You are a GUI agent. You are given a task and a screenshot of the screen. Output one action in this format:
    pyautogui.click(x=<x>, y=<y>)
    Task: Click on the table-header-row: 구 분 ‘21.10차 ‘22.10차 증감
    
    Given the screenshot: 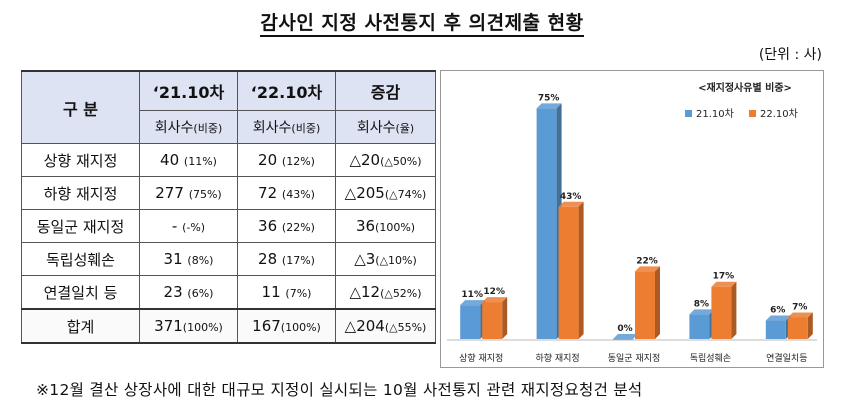 What is the action you would take?
    pyautogui.click(x=228, y=107)
    